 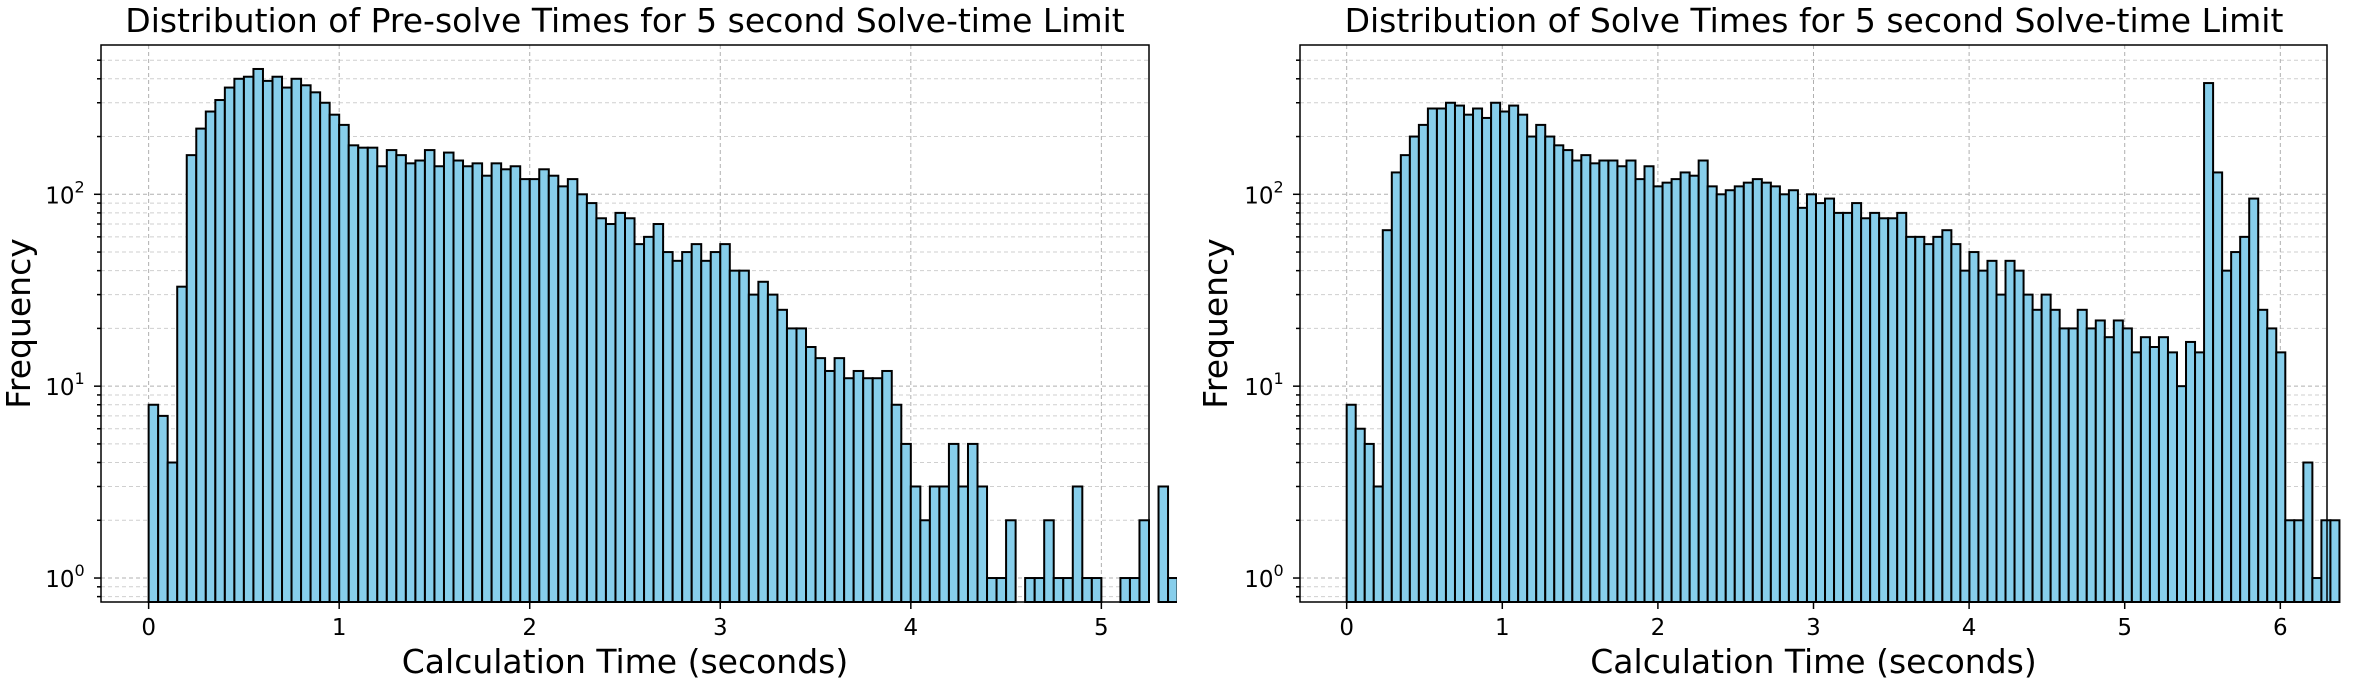 What do you see at coordinates (1813, 628) in the screenshot?
I see `x-tick-label: 3` at bounding box center [1813, 628].